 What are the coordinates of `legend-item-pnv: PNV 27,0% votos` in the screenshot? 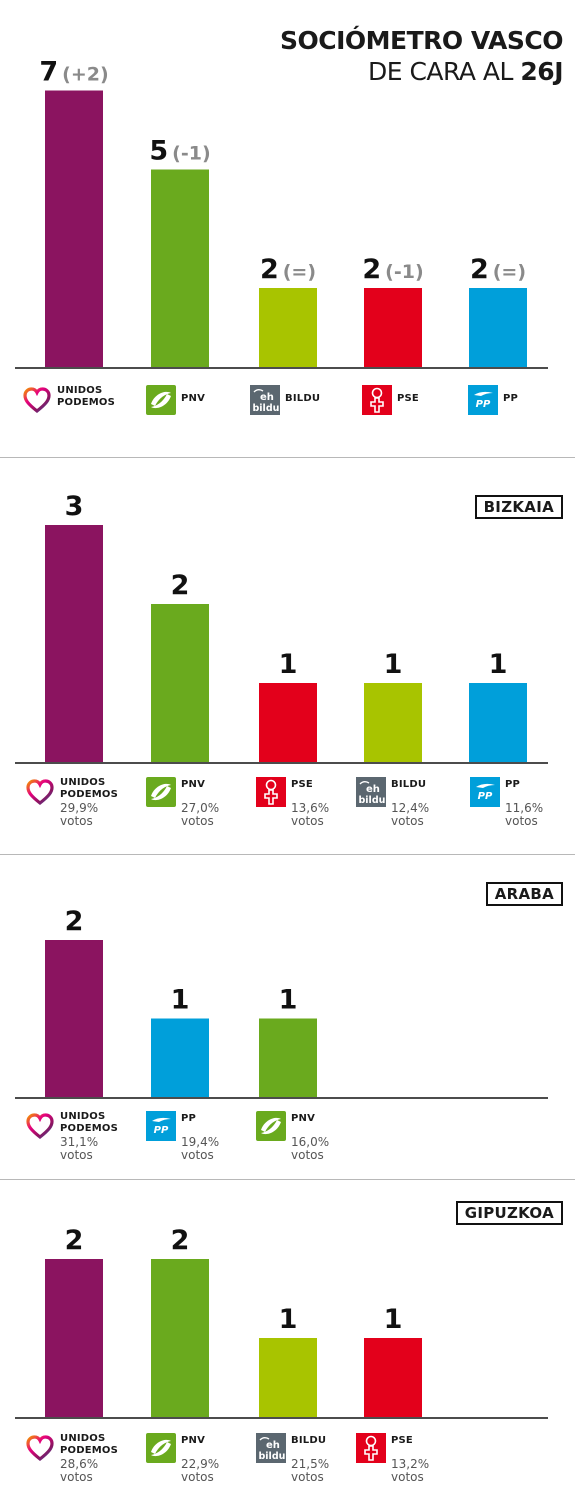 It's located at (182, 802).